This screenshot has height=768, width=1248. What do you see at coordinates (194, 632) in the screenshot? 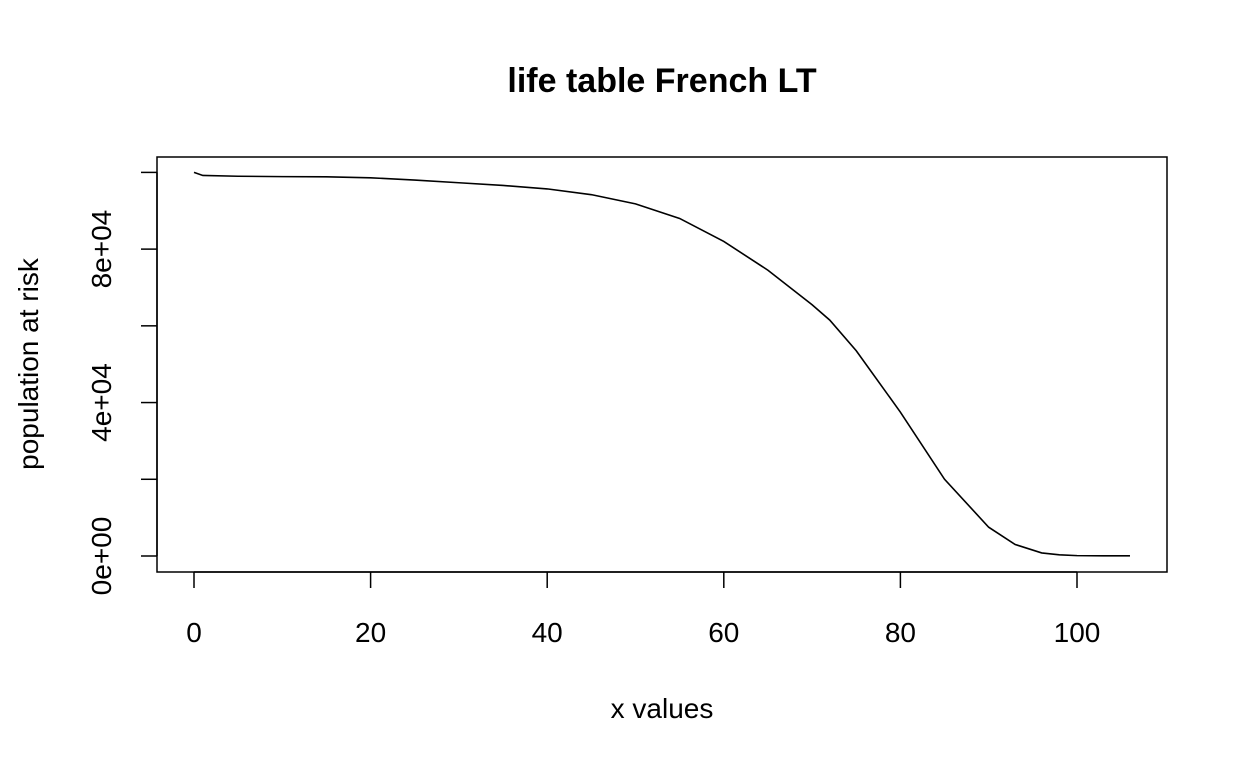
I see `x-tick-label: 0` at bounding box center [194, 632].